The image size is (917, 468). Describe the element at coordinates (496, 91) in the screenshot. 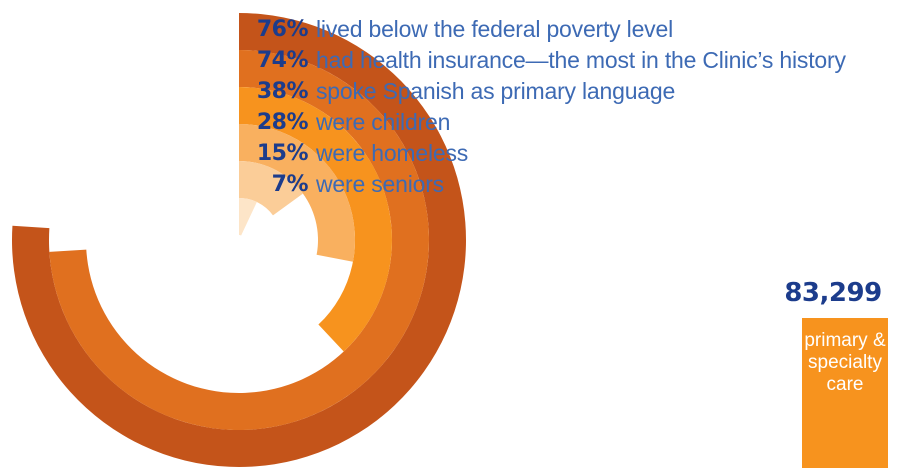

I see `ring-description: spoke Spanish as primary language` at that location.